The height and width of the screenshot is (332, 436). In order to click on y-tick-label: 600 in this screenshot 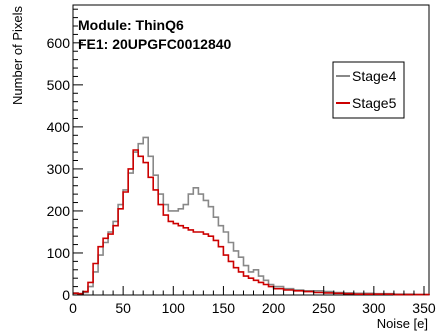, I will do `click(59, 43)`.